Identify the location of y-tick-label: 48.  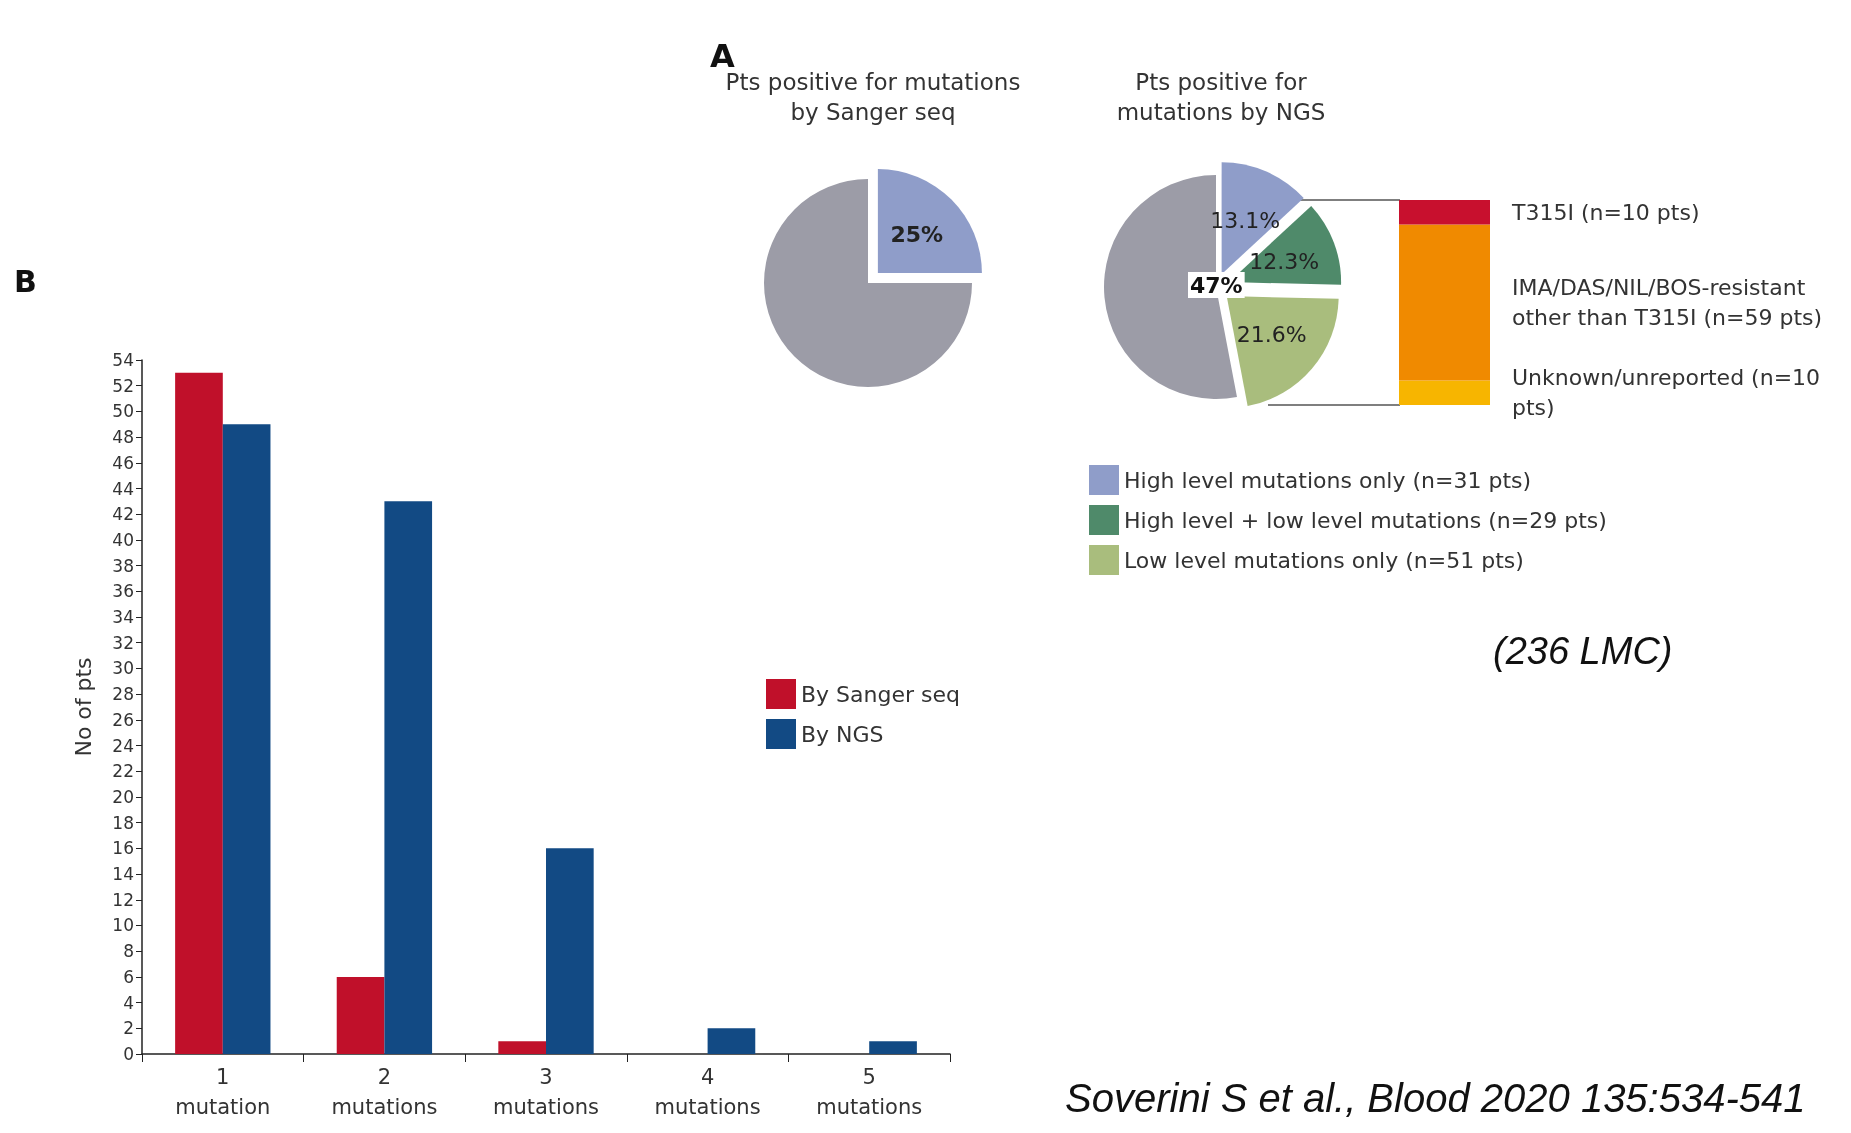
(123, 437).